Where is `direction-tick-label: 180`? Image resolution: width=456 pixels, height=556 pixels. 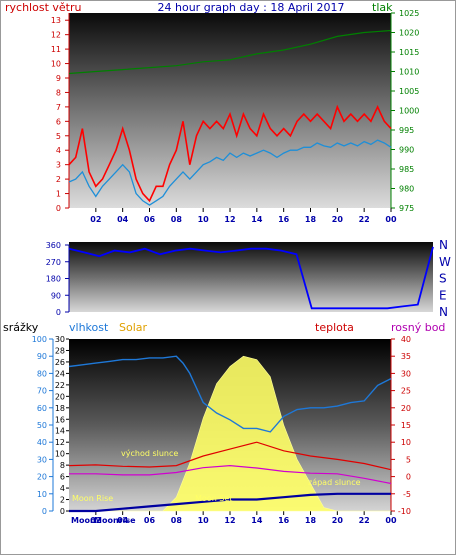 direction-tick-label: 180 is located at coordinates (53, 279).